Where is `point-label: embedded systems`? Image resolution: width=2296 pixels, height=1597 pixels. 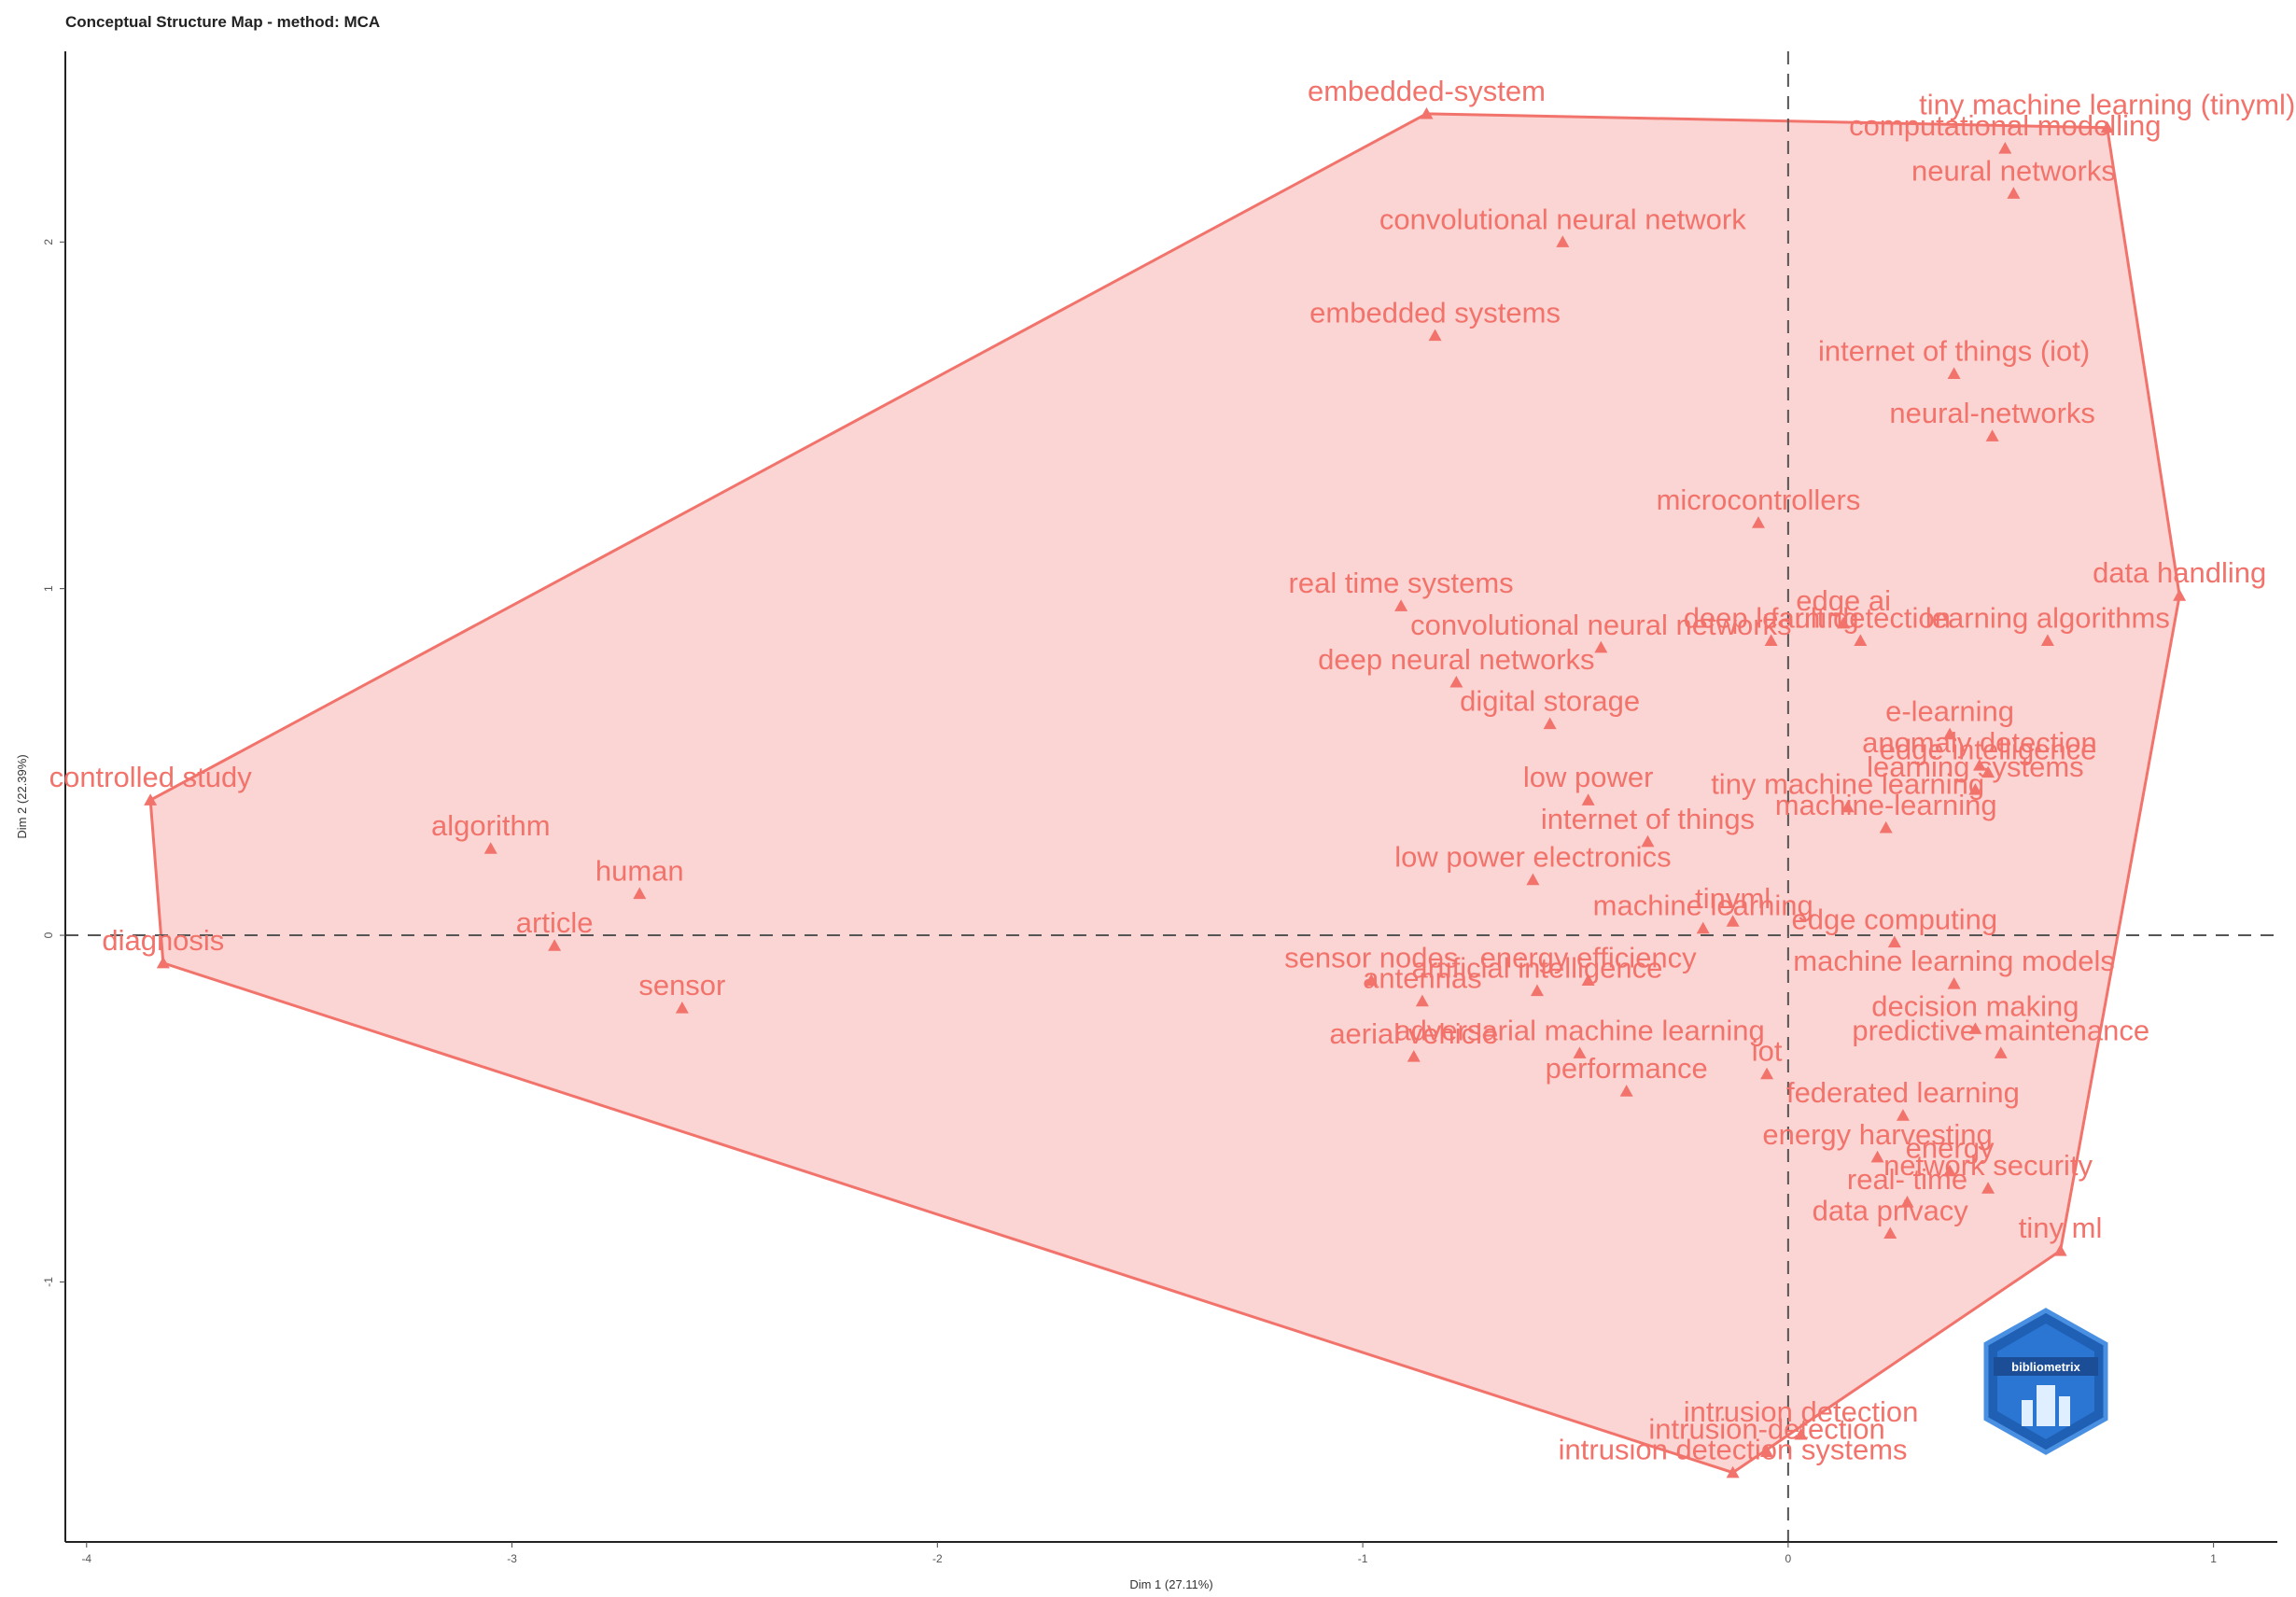 point-label: embedded systems is located at coordinates (1435, 313).